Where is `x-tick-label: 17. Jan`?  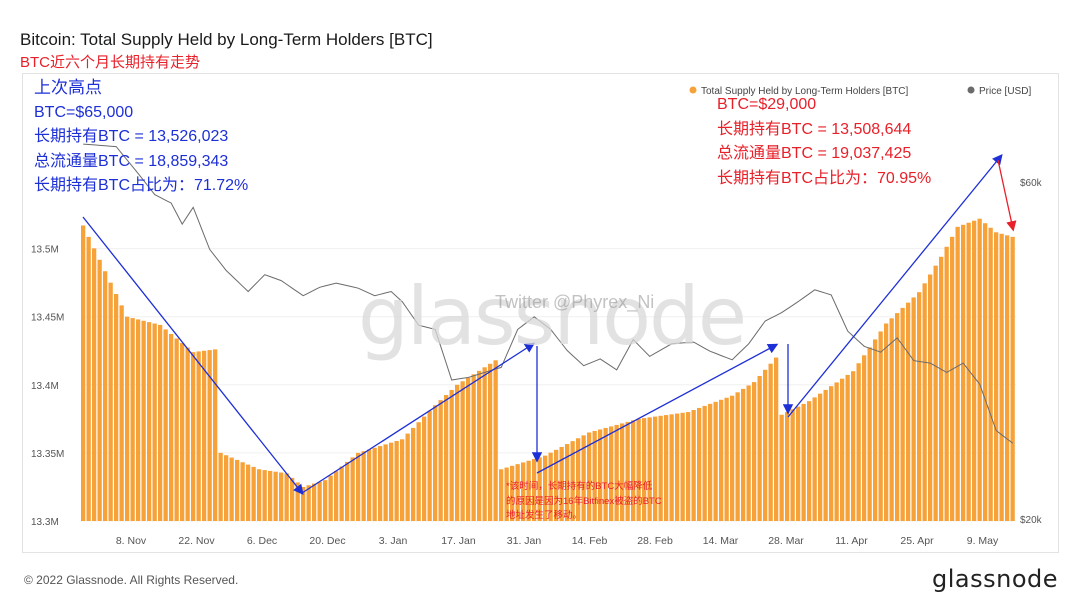 x-tick-label: 17. Jan is located at coordinates (458, 541).